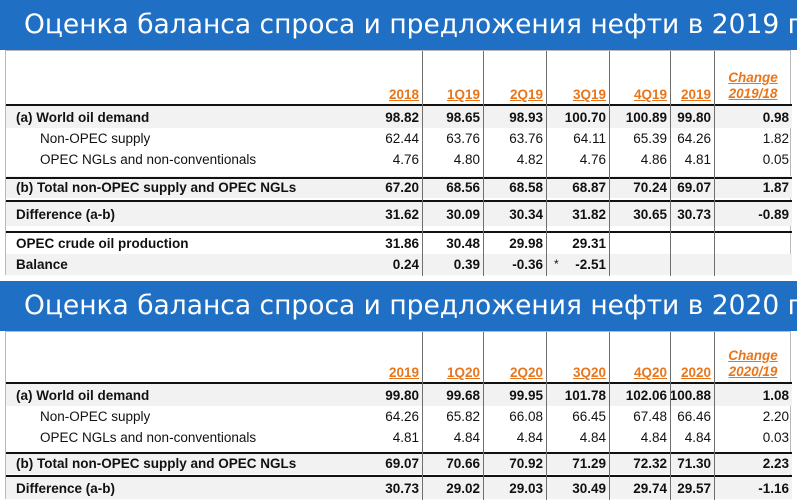  What do you see at coordinates (526, 372) in the screenshot?
I see `column-header: 2Q20` at bounding box center [526, 372].